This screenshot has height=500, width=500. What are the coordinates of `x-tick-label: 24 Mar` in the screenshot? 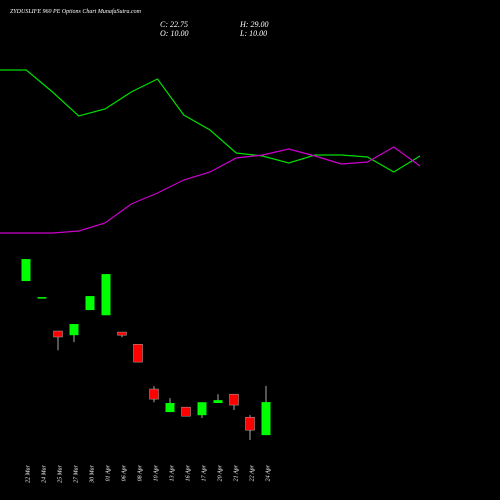 It's located at (43, 473).